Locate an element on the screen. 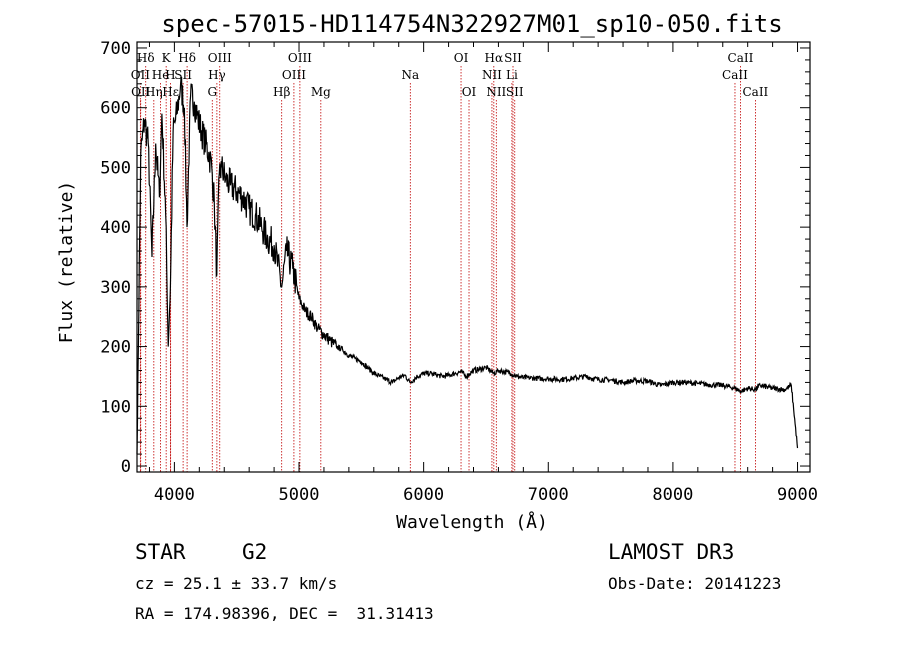 This screenshot has height=649, width=900. line-marker-label: Hγ is located at coordinates (217, 75).